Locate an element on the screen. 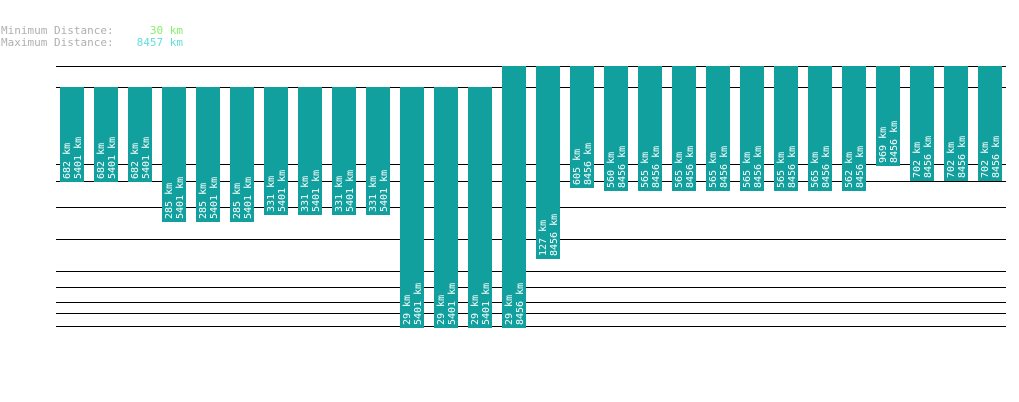 This screenshot has height=402, width=1019. maximum-distance-label: Maximum Distance: is located at coordinates (57, 42).